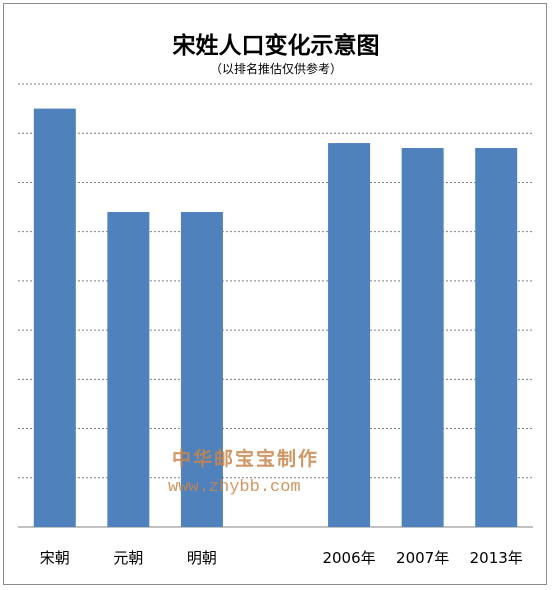 The width and height of the screenshot is (552, 590). I want to click on chart-subtitle: （以排名推估仅供参考）, so click(275, 69).